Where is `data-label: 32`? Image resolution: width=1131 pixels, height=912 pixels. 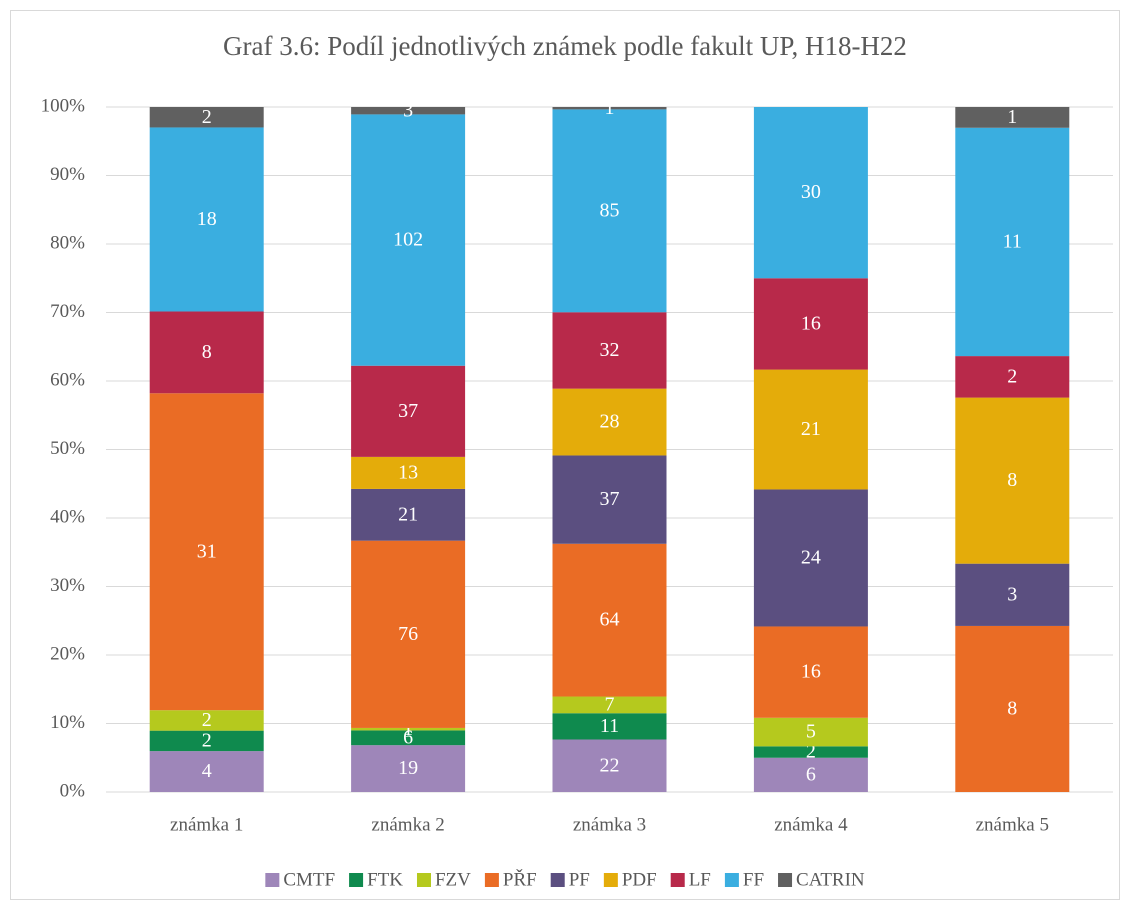
data-label: 32 is located at coordinates (610, 350).